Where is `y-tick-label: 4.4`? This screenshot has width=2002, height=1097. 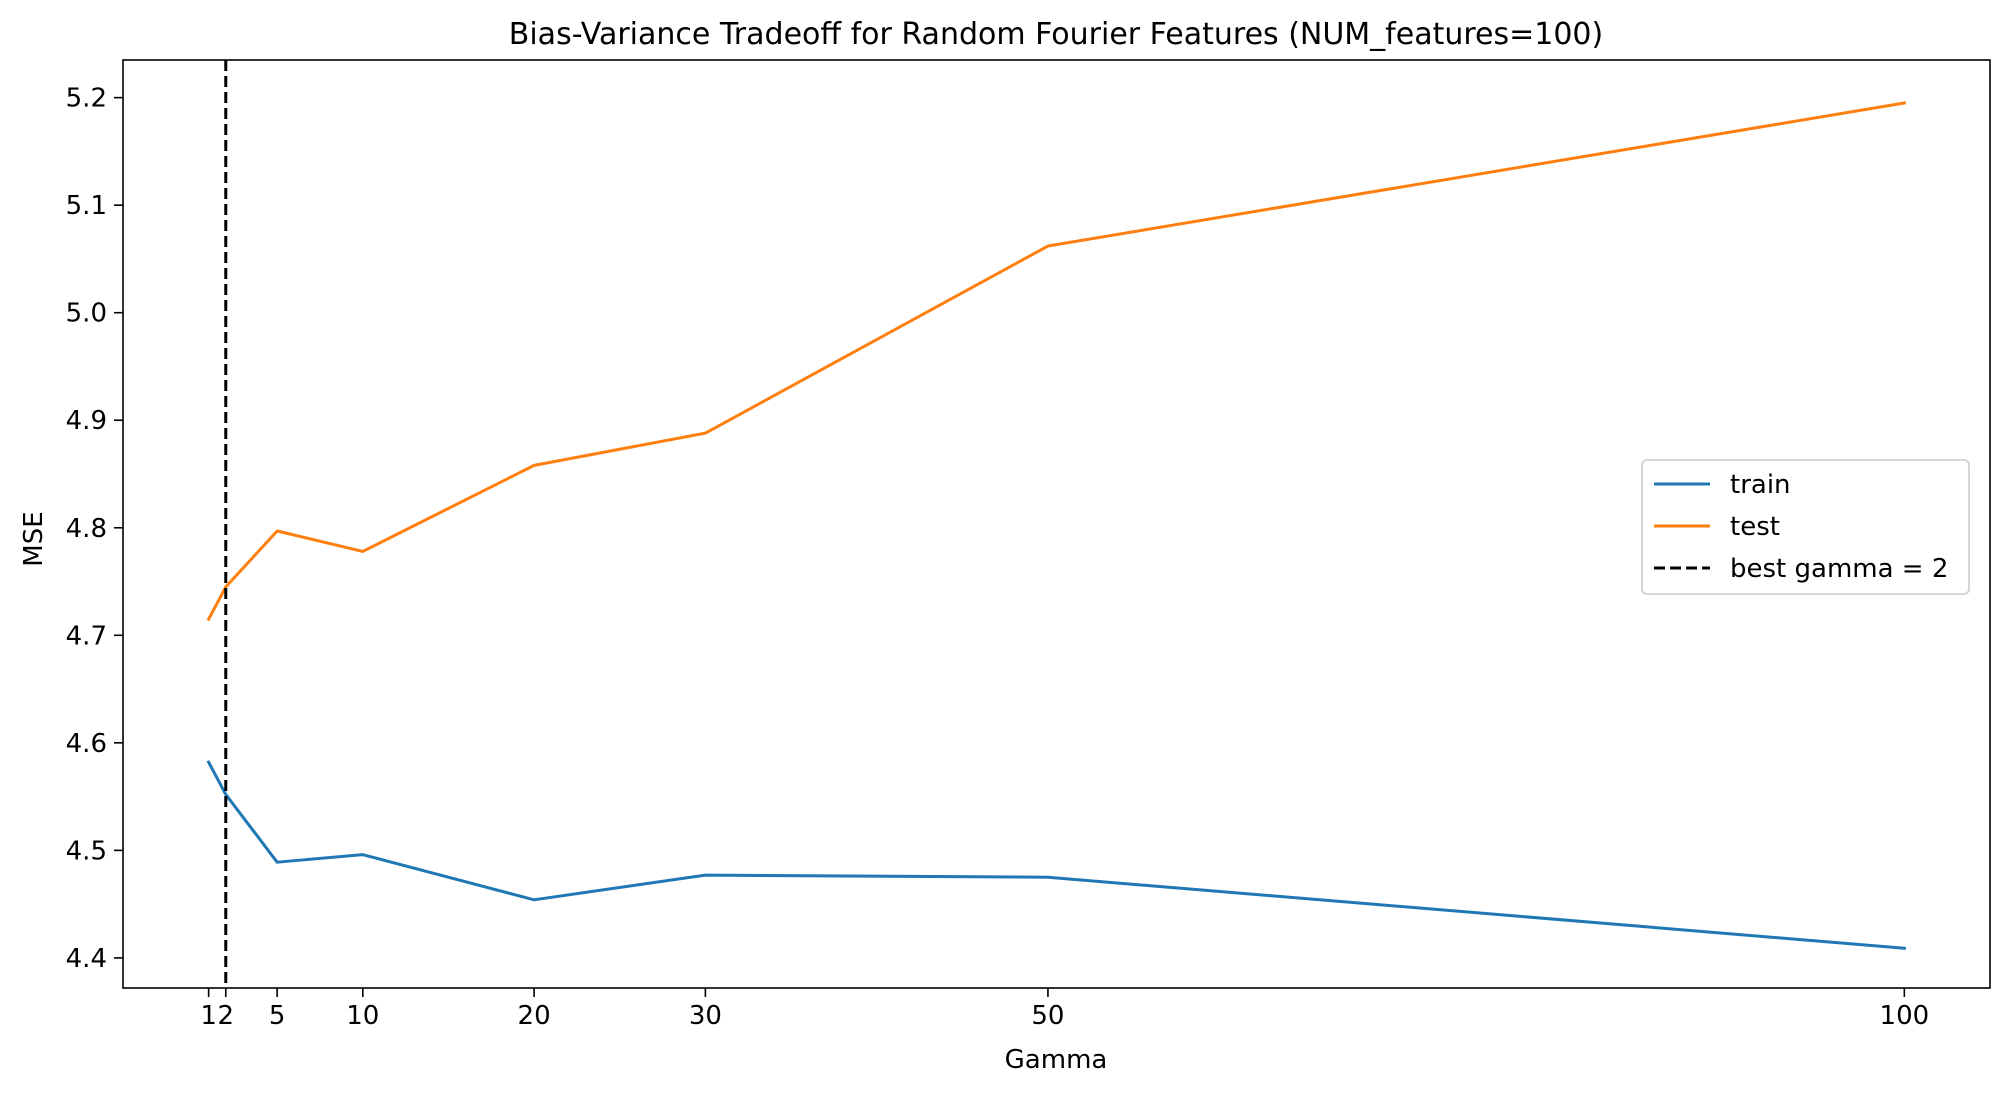 y-tick-label: 4.4 is located at coordinates (86, 959).